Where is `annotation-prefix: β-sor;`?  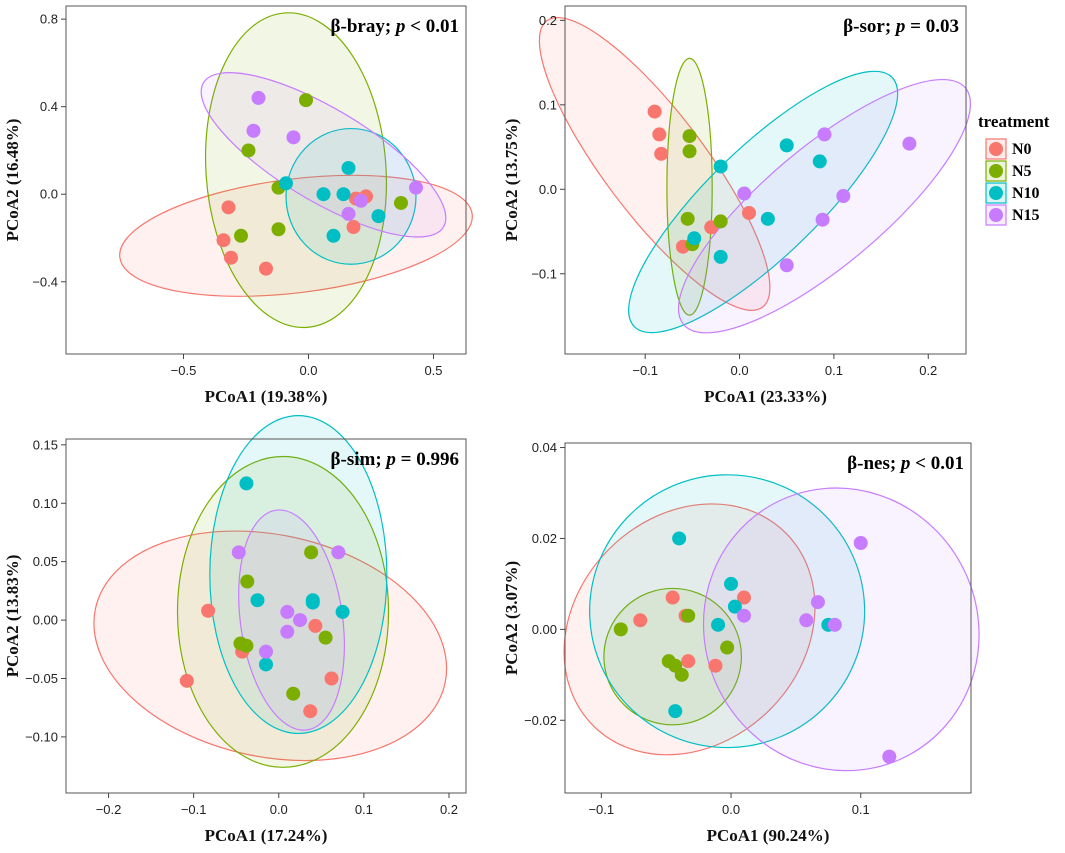 annotation-prefix: β-sor; is located at coordinates (869, 26).